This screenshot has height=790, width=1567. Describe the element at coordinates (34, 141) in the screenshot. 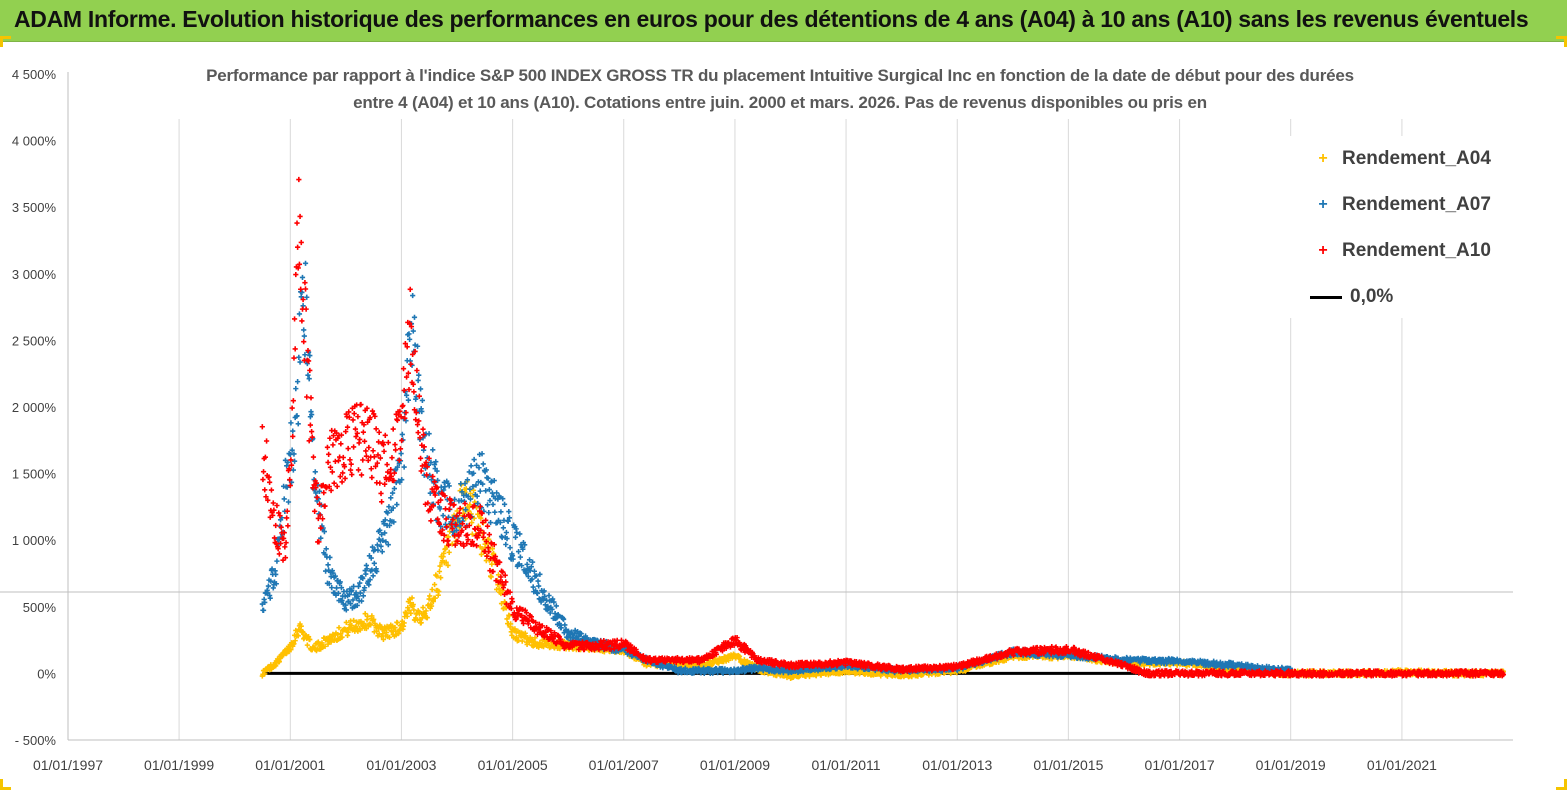

I see `y-tick-label: 4 000%` at that location.